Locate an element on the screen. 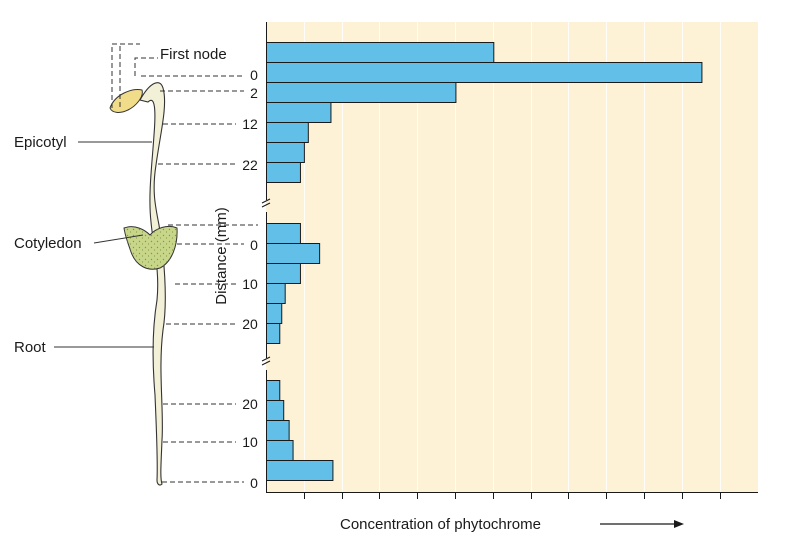  label-first-node: First node is located at coordinates (193, 54).